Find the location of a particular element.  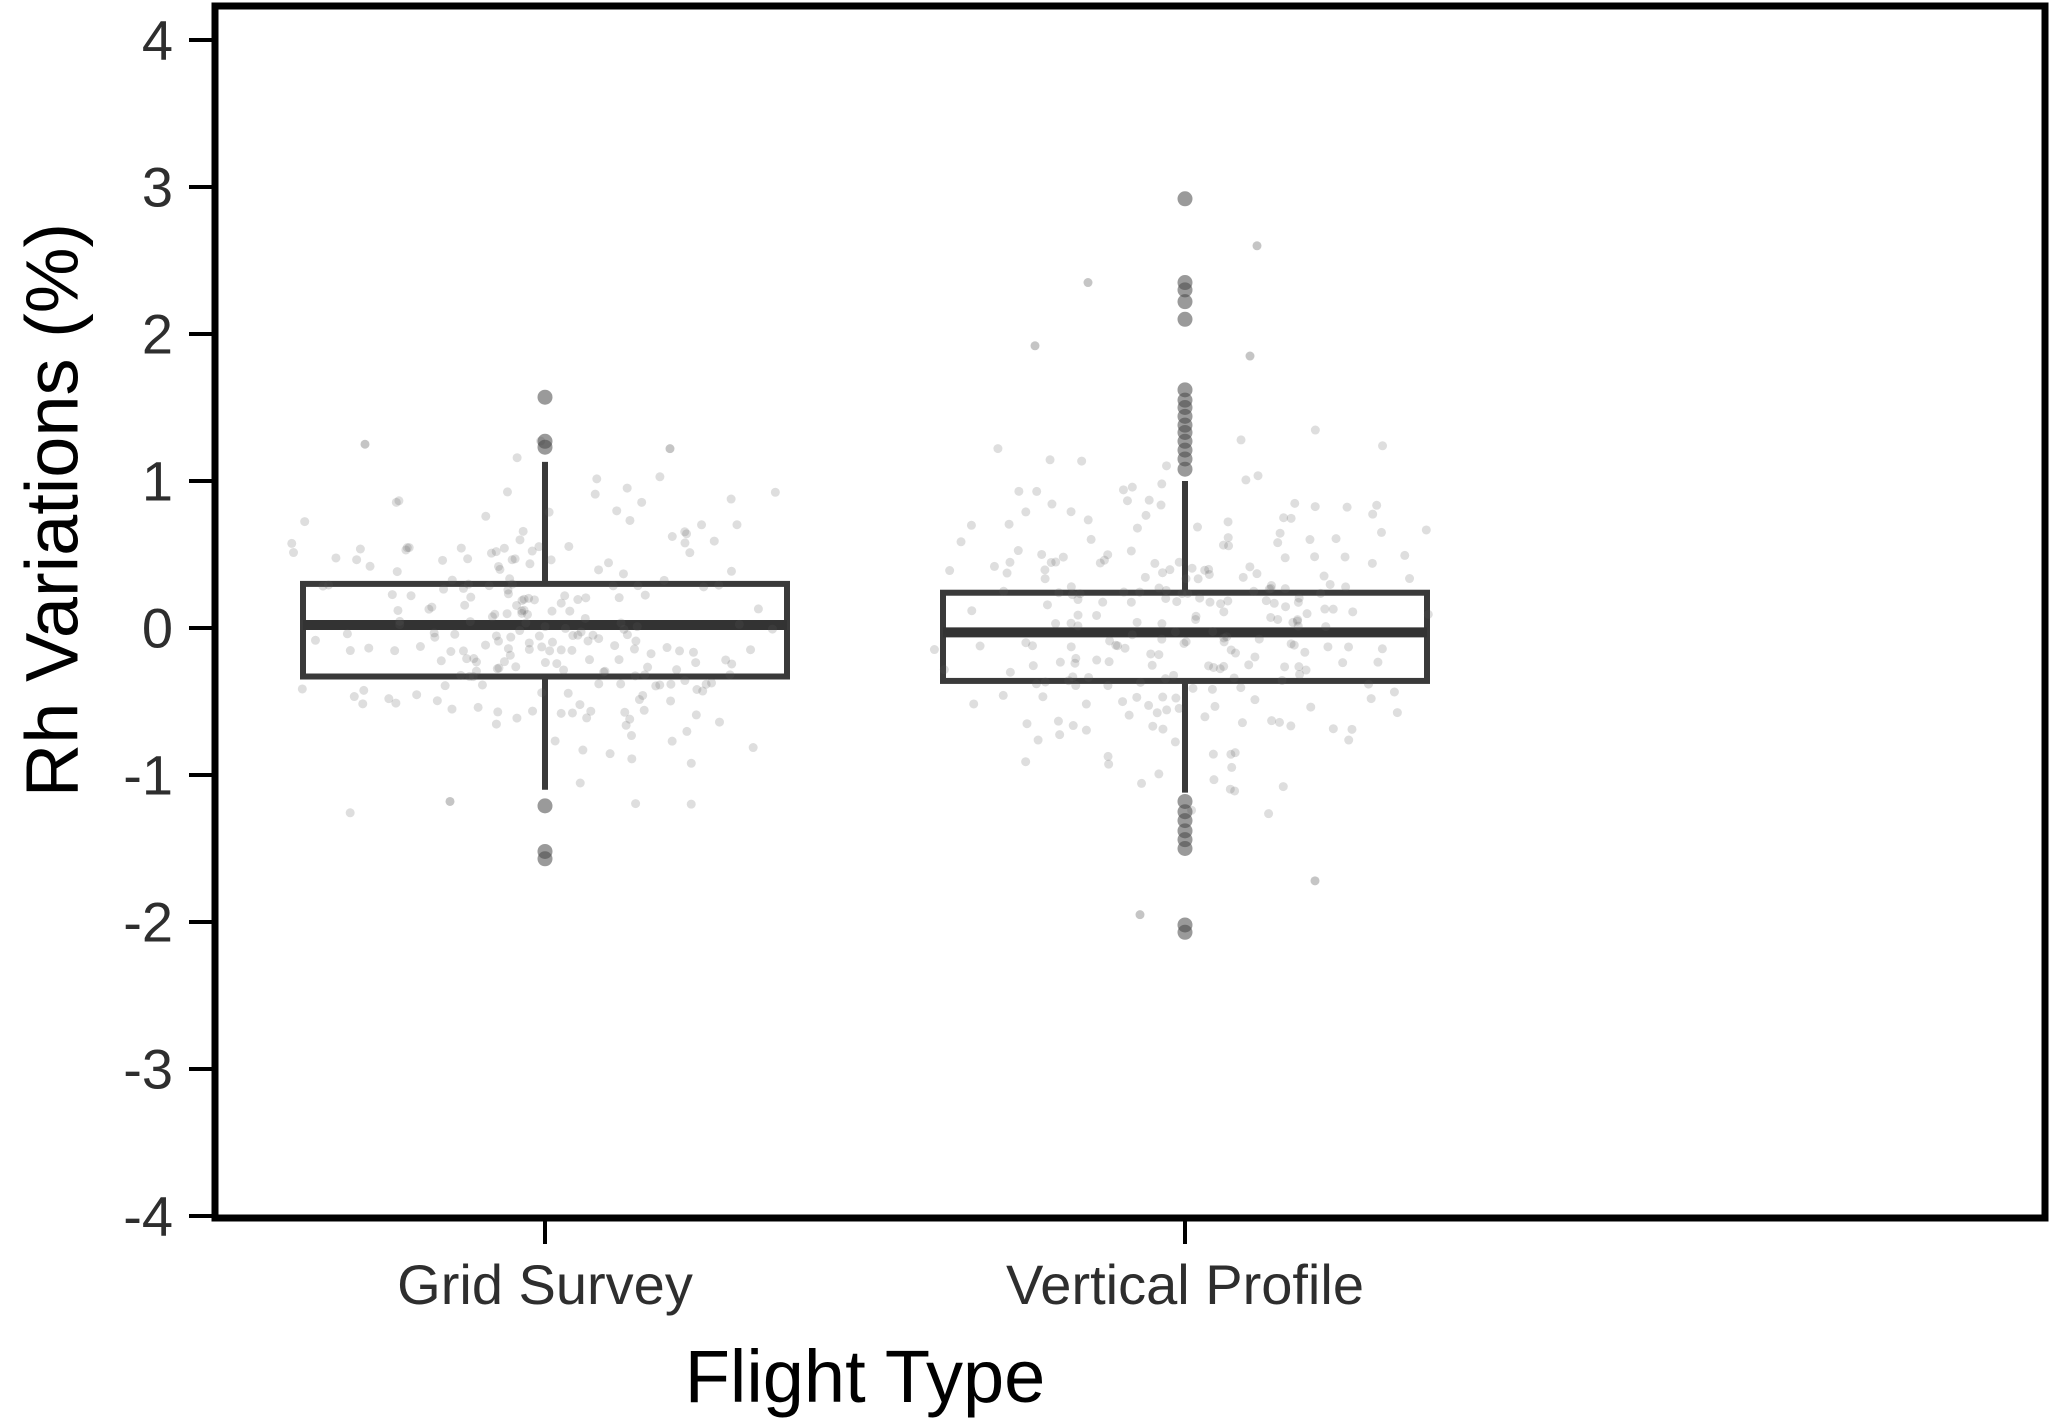

x-axis-title: Flight Type is located at coordinates (865, 1376).